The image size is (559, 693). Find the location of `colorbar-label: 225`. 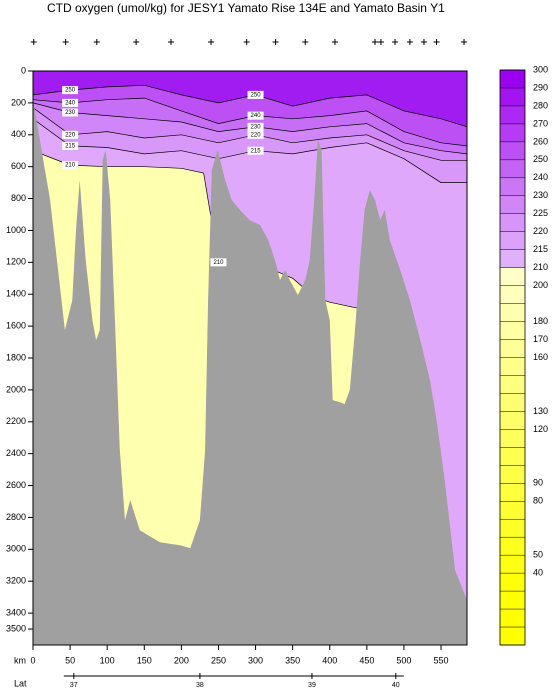

colorbar-label: 225 is located at coordinates (540, 213).